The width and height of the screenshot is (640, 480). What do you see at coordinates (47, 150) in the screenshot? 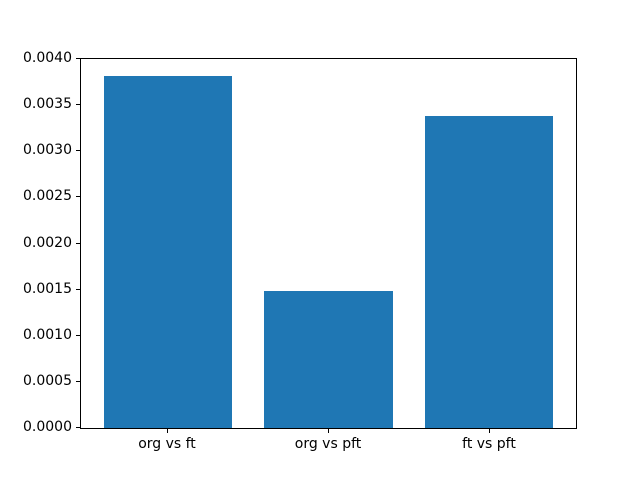
I see `y-tick-label: 0.0030` at bounding box center [47, 150].